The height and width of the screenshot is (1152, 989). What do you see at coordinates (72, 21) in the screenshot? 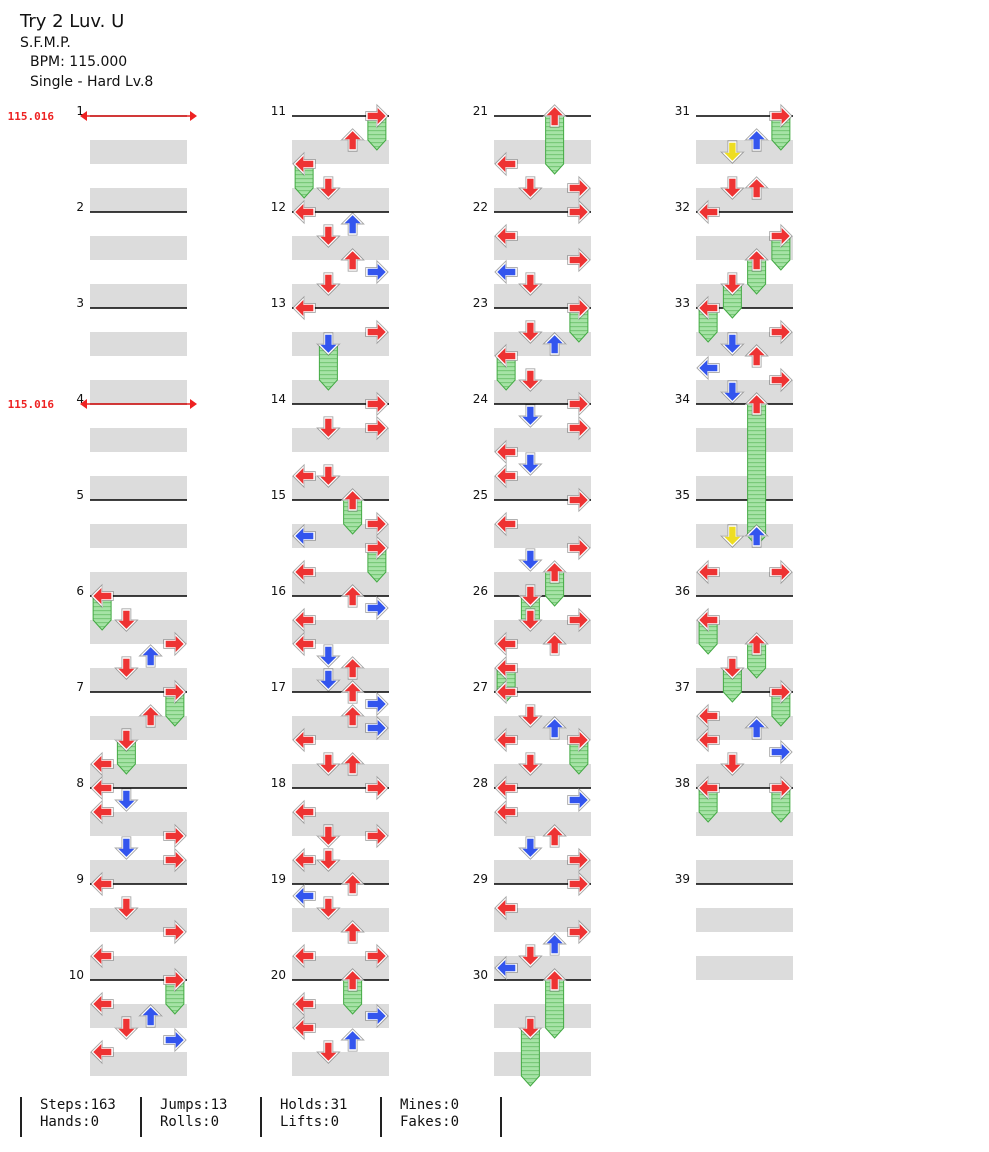
I see `song-title: Try 2 Luv. U` at bounding box center [72, 21].